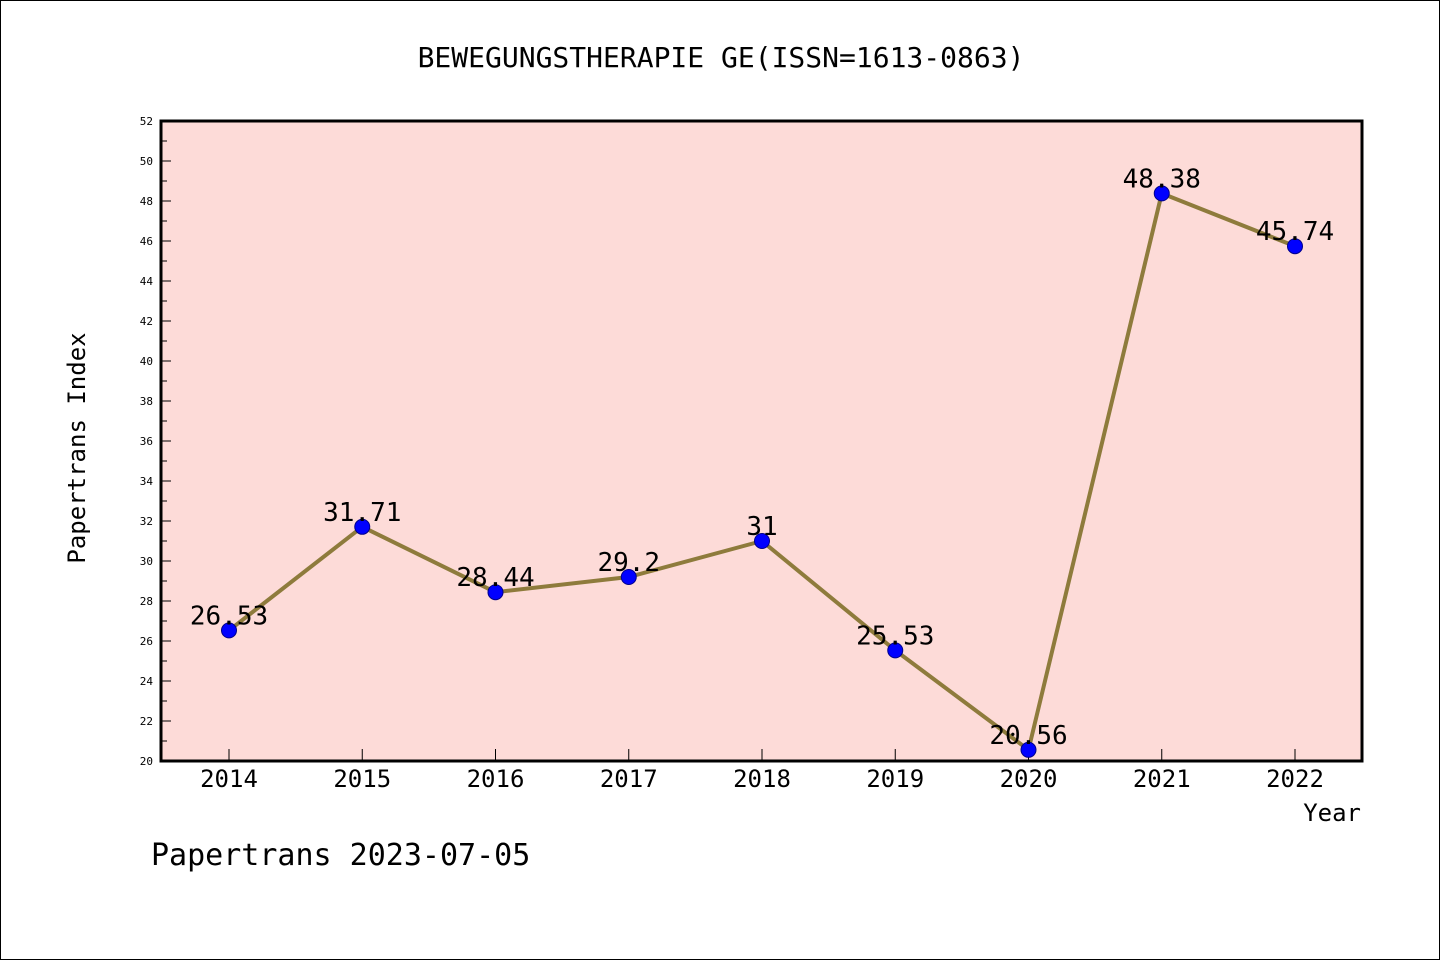 The width and height of the screenshot is (1440, 960). I want to click on data-label: 25.53, so click(895, 636).